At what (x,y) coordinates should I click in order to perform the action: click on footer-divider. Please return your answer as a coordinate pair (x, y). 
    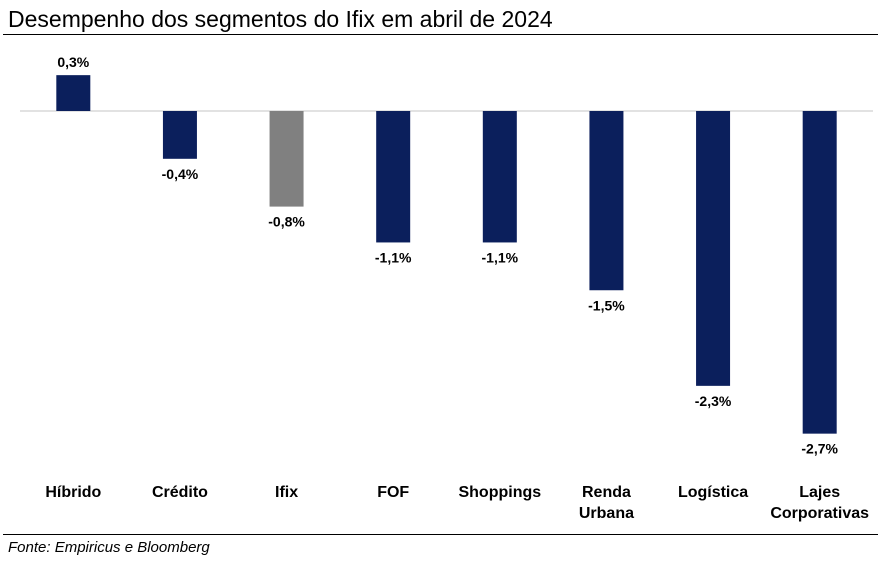
    Looking at the image, I should click on (440, 534).